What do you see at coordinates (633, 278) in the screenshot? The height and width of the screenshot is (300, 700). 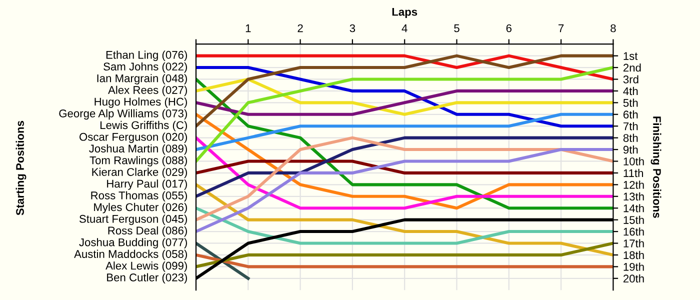 I see `y-tick-label: 20th` at bounding box center [633, 278].